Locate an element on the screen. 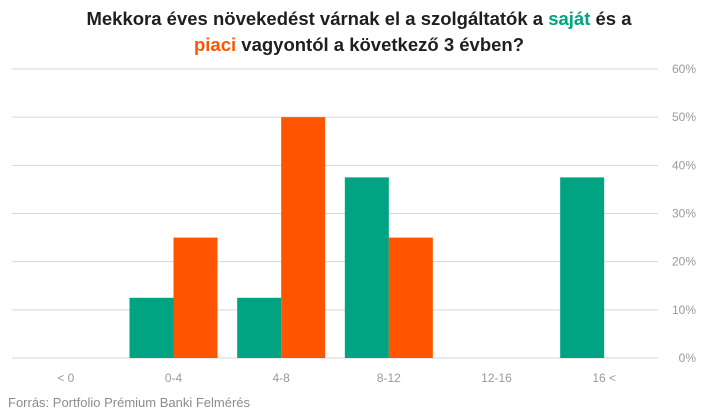 The image size is (718, 415). y-tick-label: 30% is located at coordinates (684, 214).